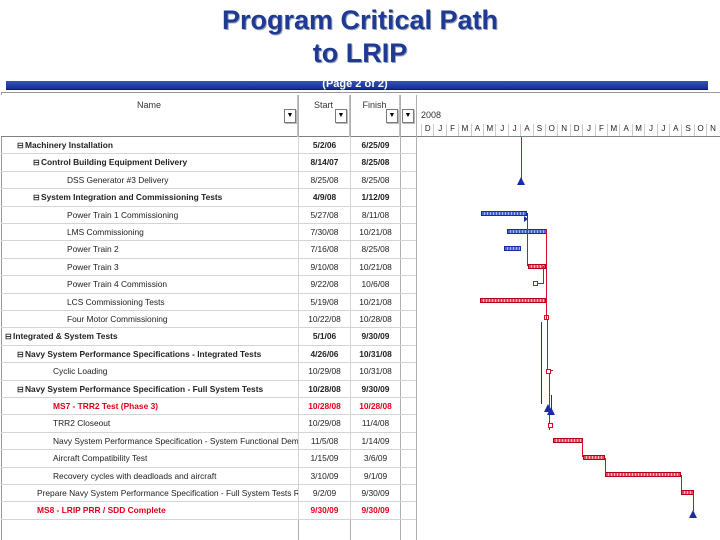  Describe the element at coordinates (324, 302) in the screenshot. I see `task-start-cell: 5/19/08` at that location.